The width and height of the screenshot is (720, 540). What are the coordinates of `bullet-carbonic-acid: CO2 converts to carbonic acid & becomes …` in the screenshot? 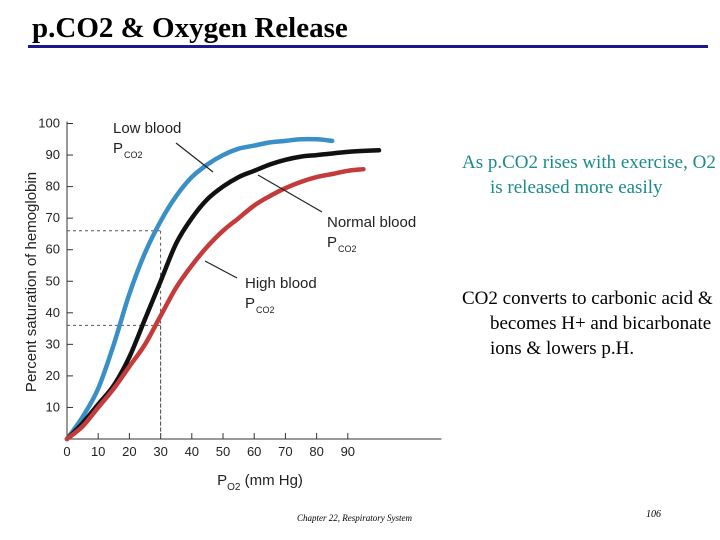 It's located at (588, 323).